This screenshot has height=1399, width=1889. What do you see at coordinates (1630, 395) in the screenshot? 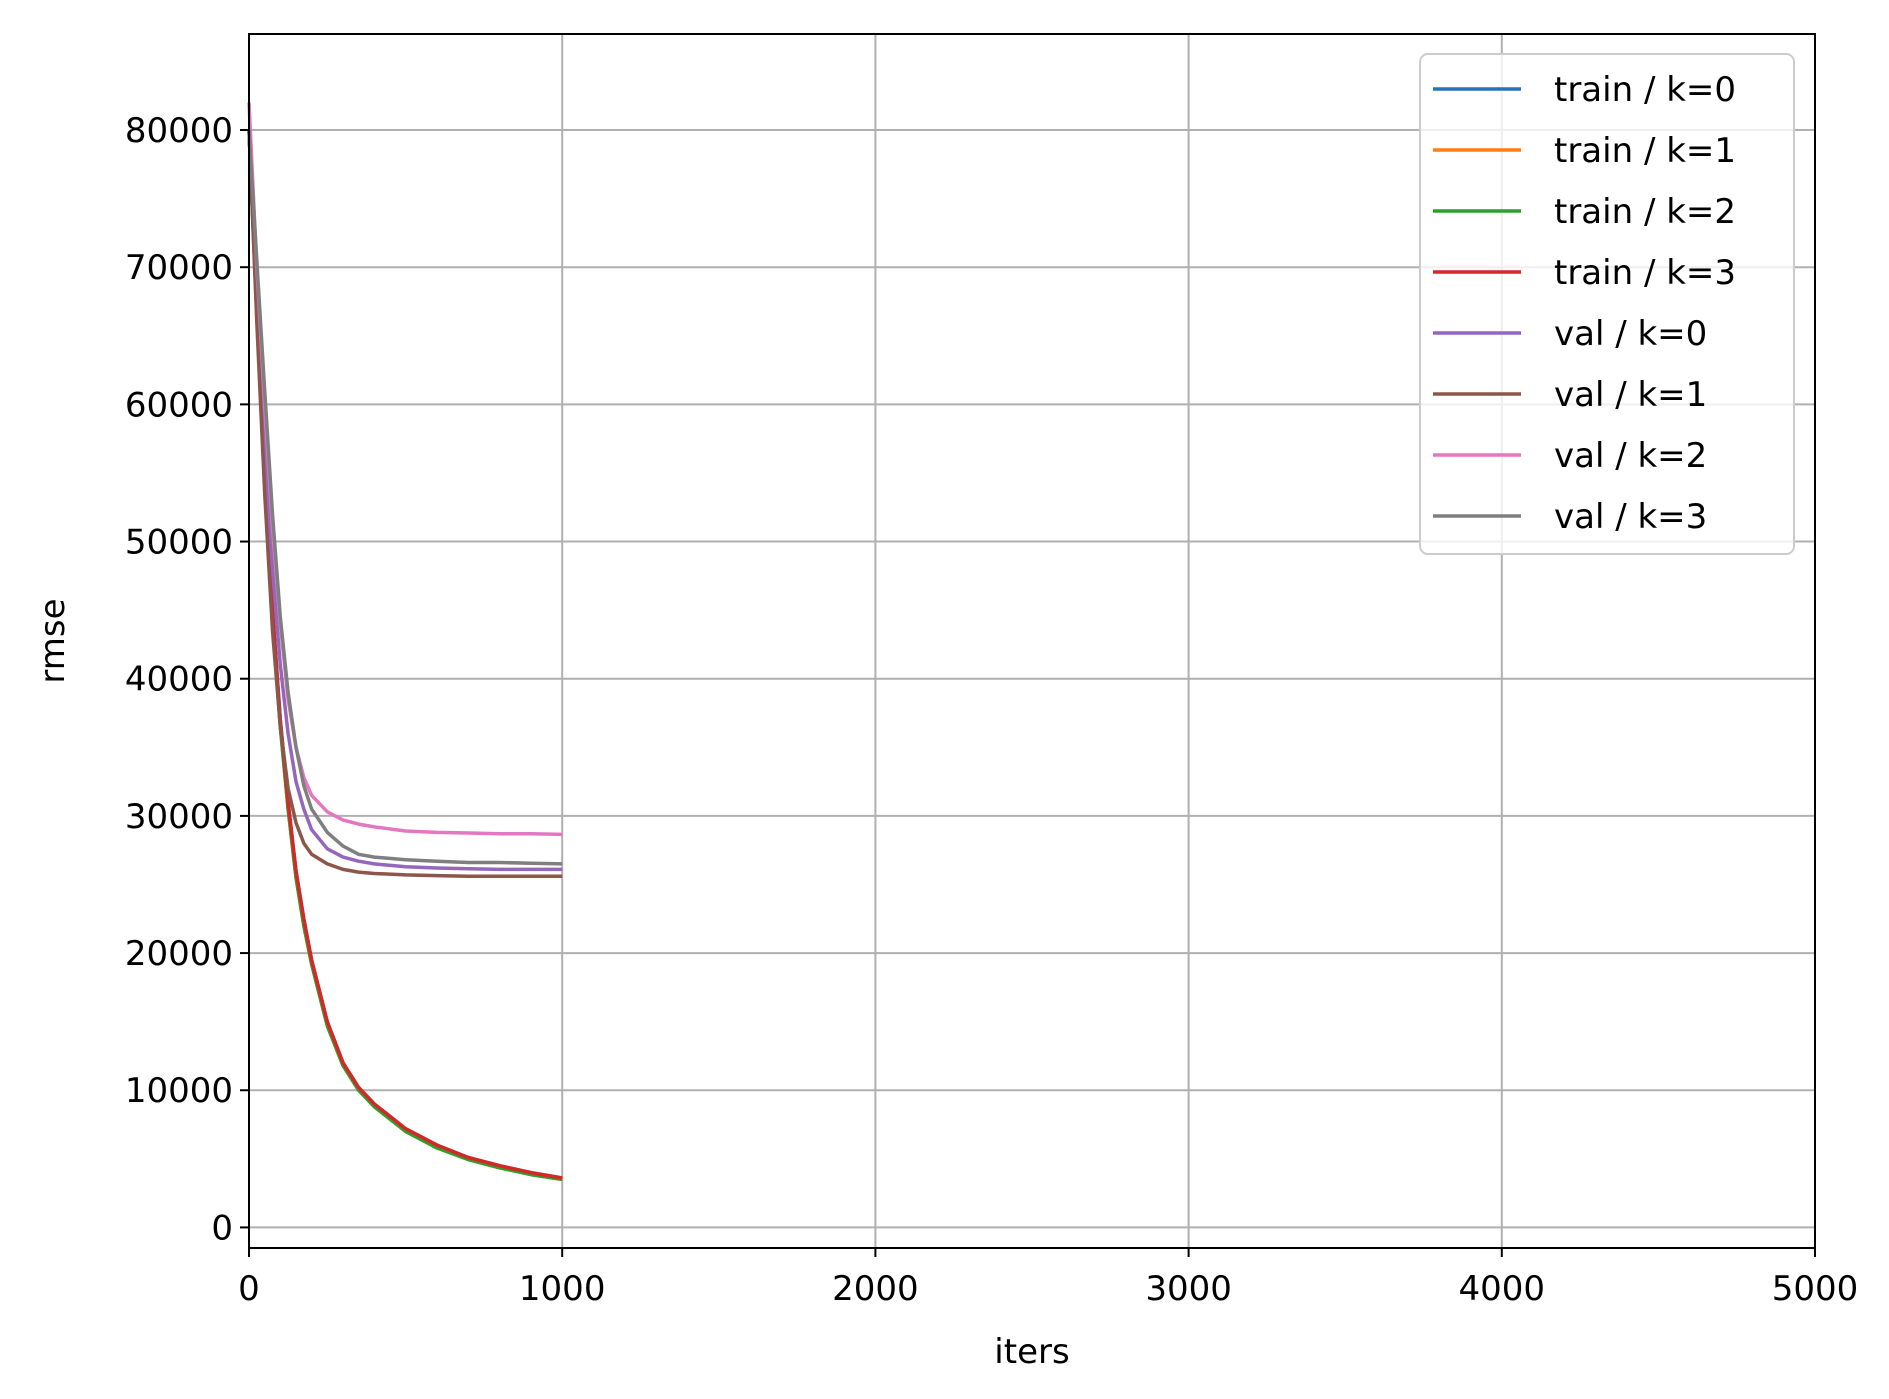
I see `legend-label: val / k=1` at bounding box center [1630, 395].